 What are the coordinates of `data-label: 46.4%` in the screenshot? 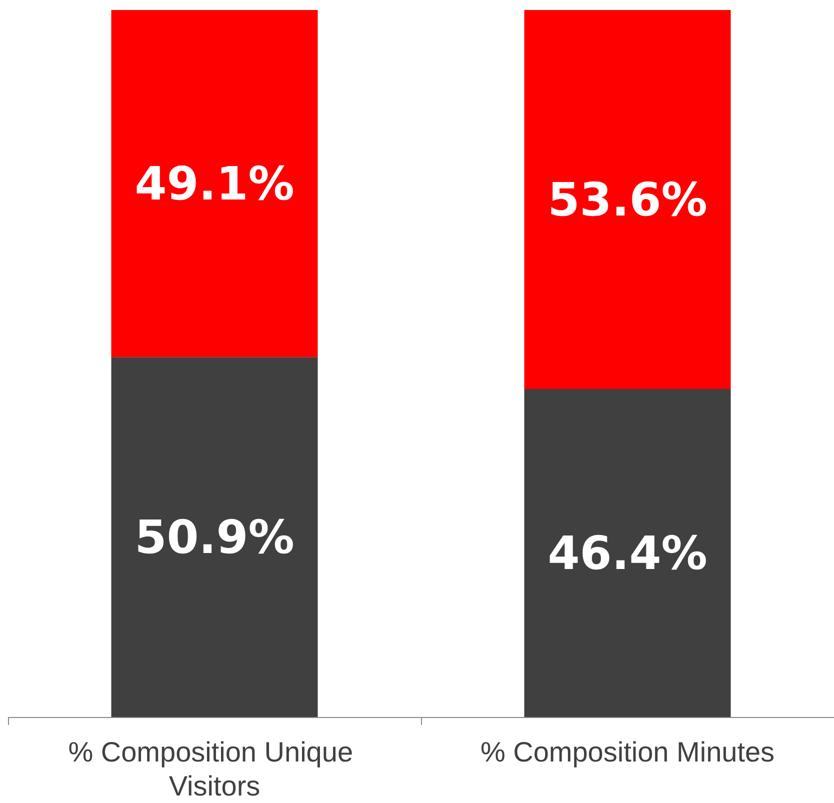 It's located at (628, 553).